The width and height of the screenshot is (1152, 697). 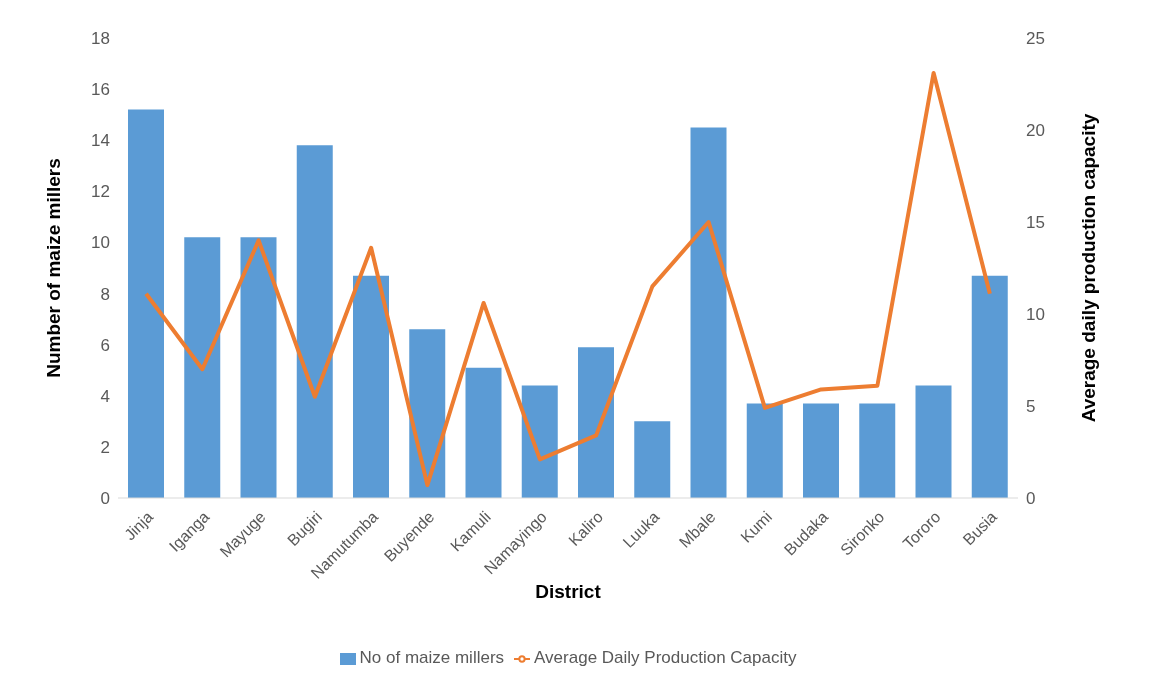 I want to click on y2-axis-title: Average daily production capacity, so click(x=1088, y=268).